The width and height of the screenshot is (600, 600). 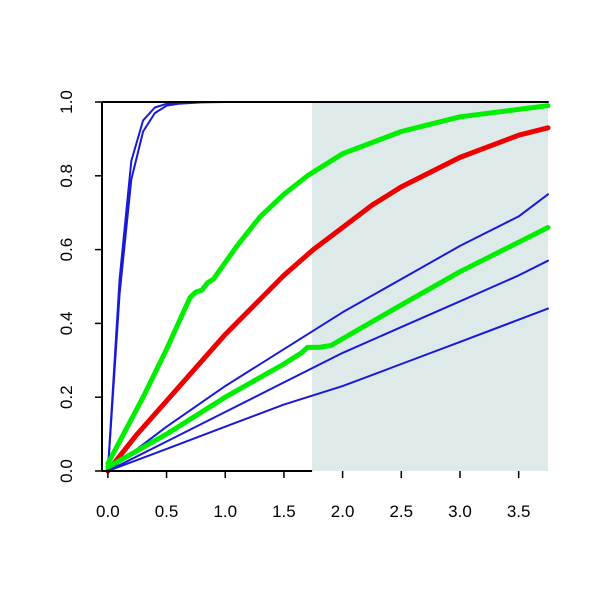 I want to click on x-tick-label: 0.0, so click(x=108, y=511).